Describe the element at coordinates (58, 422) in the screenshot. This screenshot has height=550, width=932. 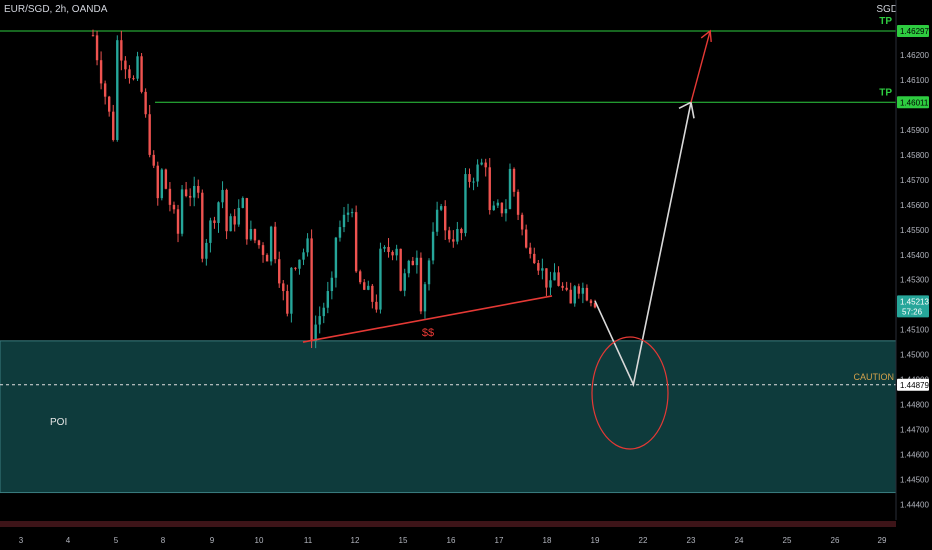
I see `poi-label: POI` at that location.